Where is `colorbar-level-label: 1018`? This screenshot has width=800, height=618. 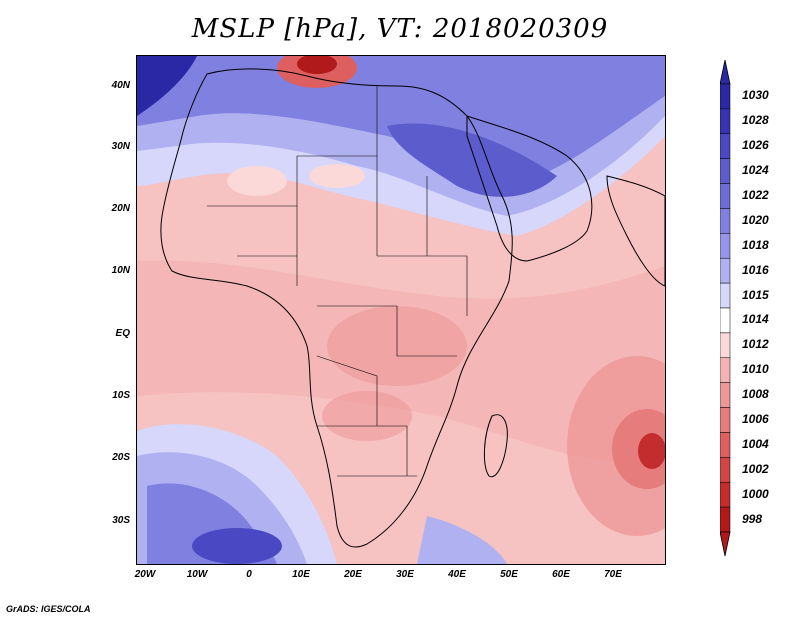
colorbar-level-label: 1018 is located at coordinates (755, 244).